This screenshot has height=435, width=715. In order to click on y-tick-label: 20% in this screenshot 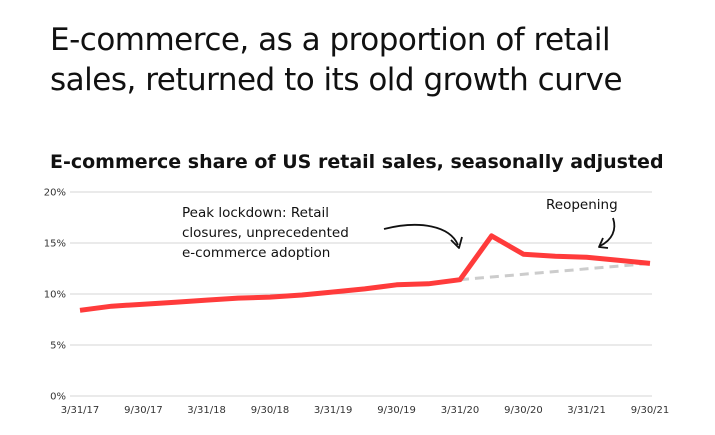, I will do `click(55, 193)`.